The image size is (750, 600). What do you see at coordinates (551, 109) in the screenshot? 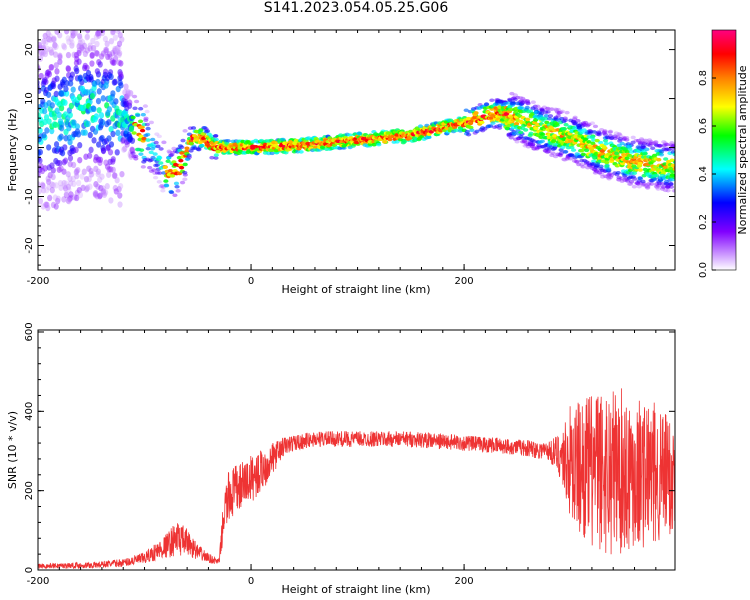
I see `spectrogram-cell-1964` at bounding box center [551, 109].